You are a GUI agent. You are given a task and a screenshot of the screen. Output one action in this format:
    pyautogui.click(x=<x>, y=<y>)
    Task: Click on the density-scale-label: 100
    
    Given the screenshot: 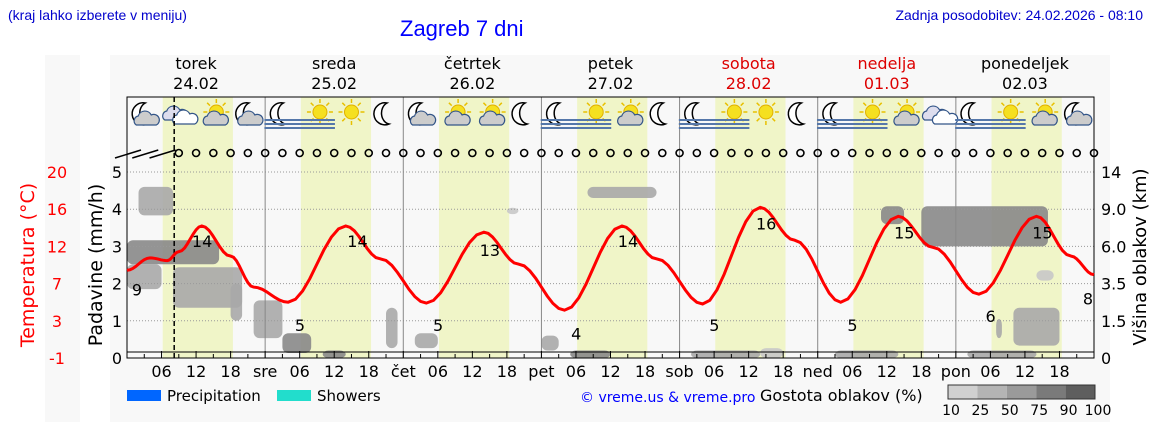 What is the action you would take?
    pyautogui.click(x=1098, y=411)
    